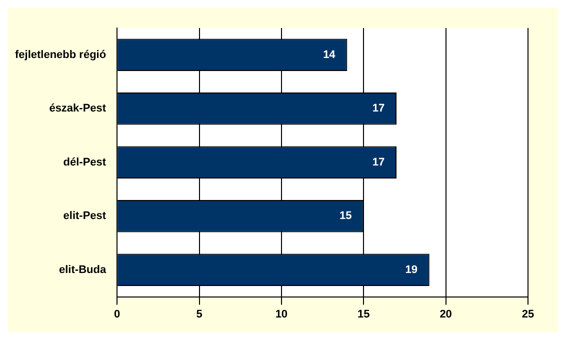  What do you see at coordinates (199, 314) in the screenshot?
I see `x-tick-label: 5` at bounding box center [199, 314].